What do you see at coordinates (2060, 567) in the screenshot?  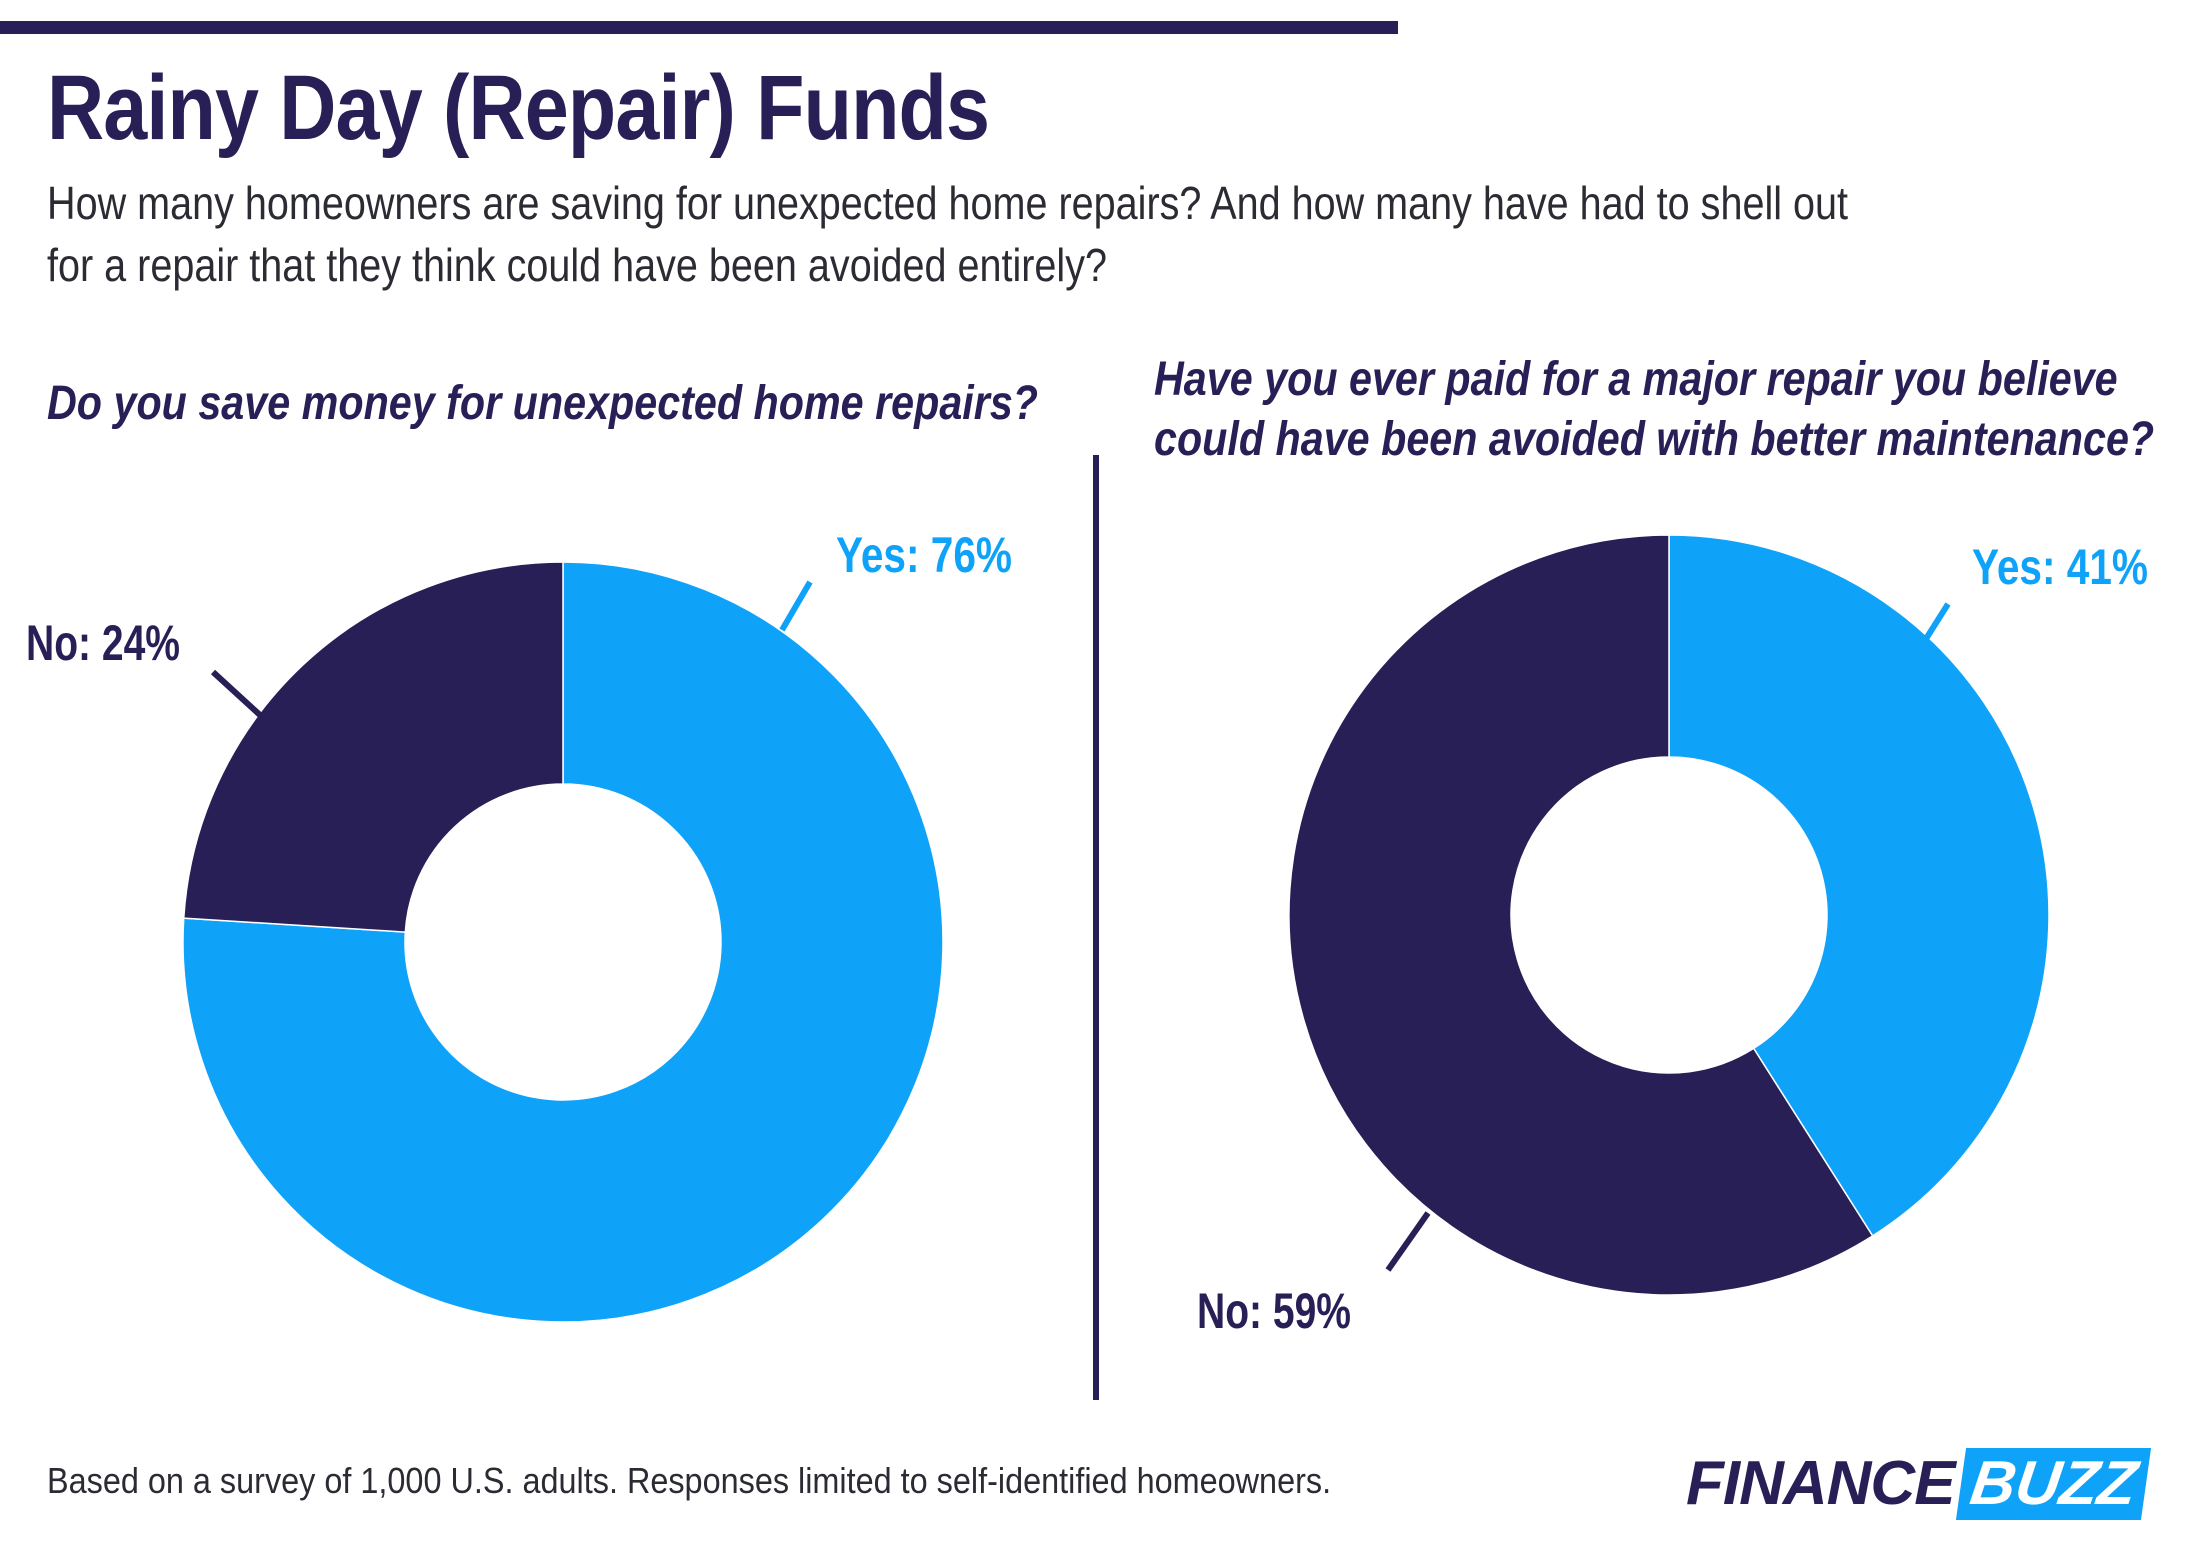 I see `chart-2-label-yes: Yes: 41%` at bounding box center [2060, 567].